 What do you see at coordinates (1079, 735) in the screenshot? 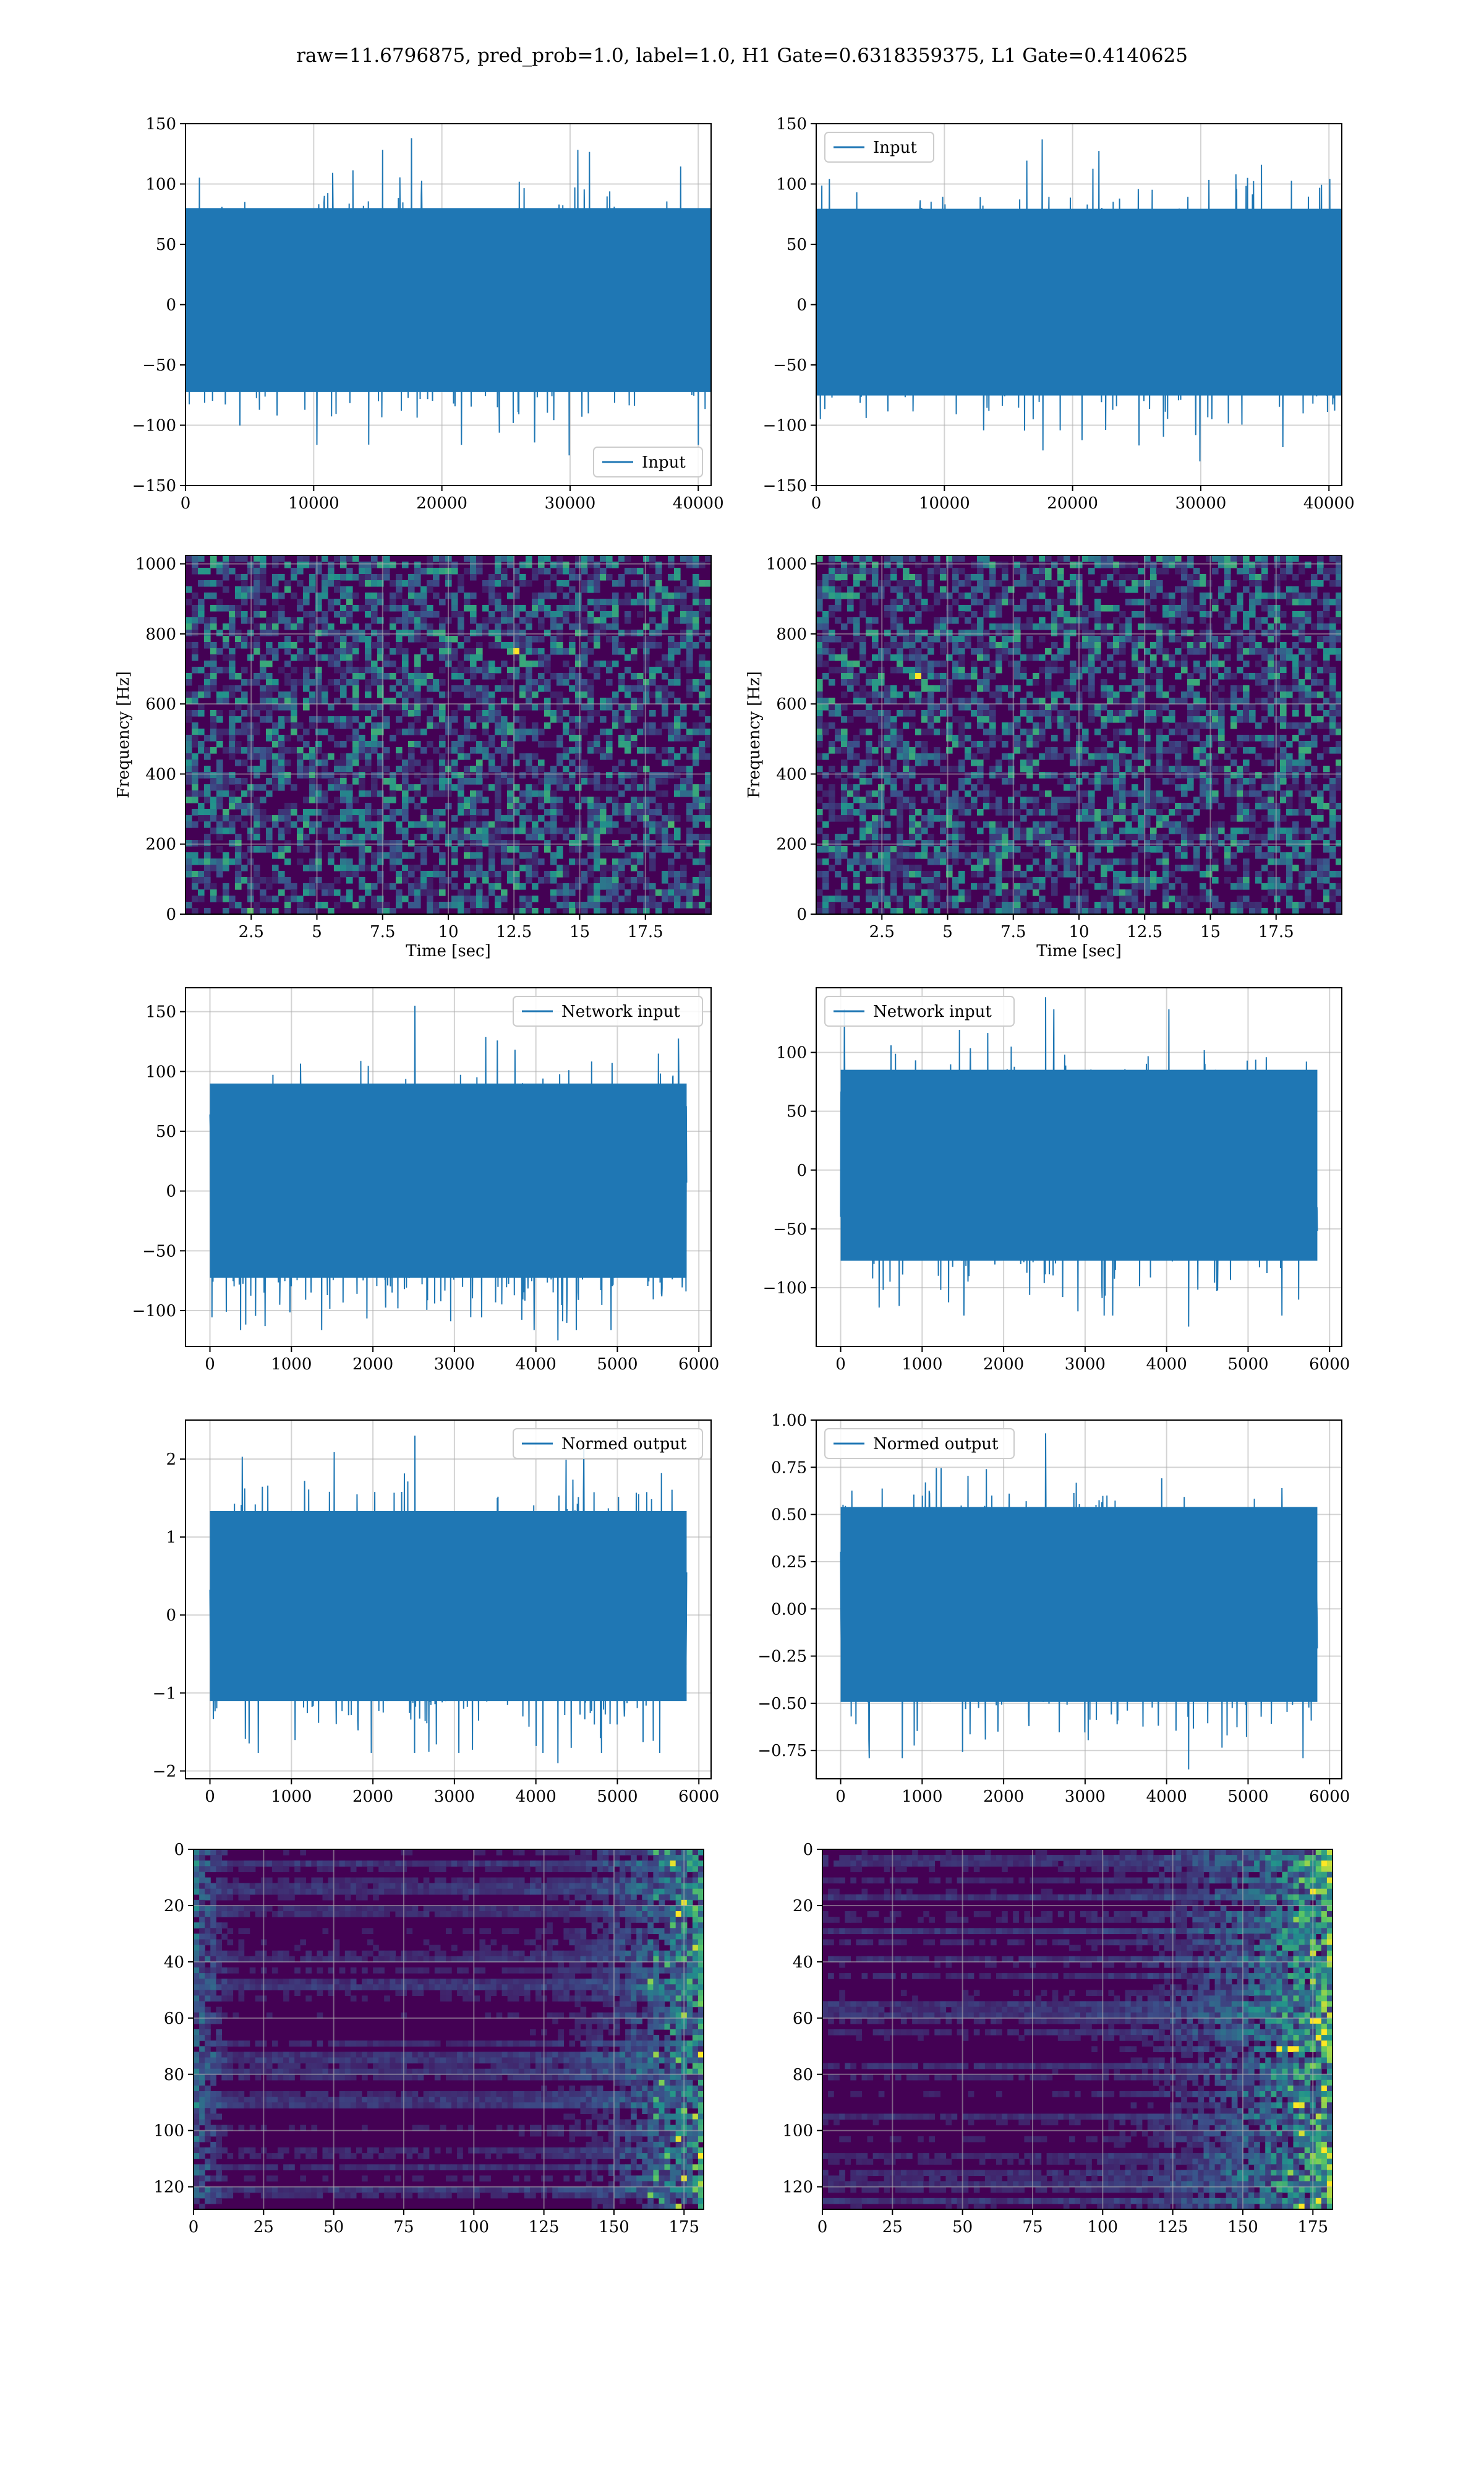
I see `heatmap-cells` at bounding box center [1079, 735].